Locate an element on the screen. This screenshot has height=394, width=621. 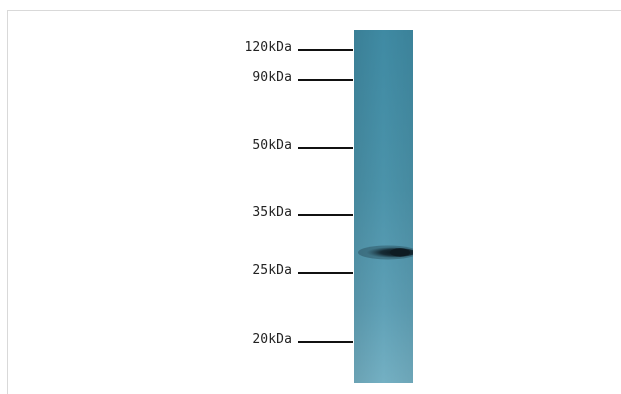
protein-band is located at coordinates (385, 252).